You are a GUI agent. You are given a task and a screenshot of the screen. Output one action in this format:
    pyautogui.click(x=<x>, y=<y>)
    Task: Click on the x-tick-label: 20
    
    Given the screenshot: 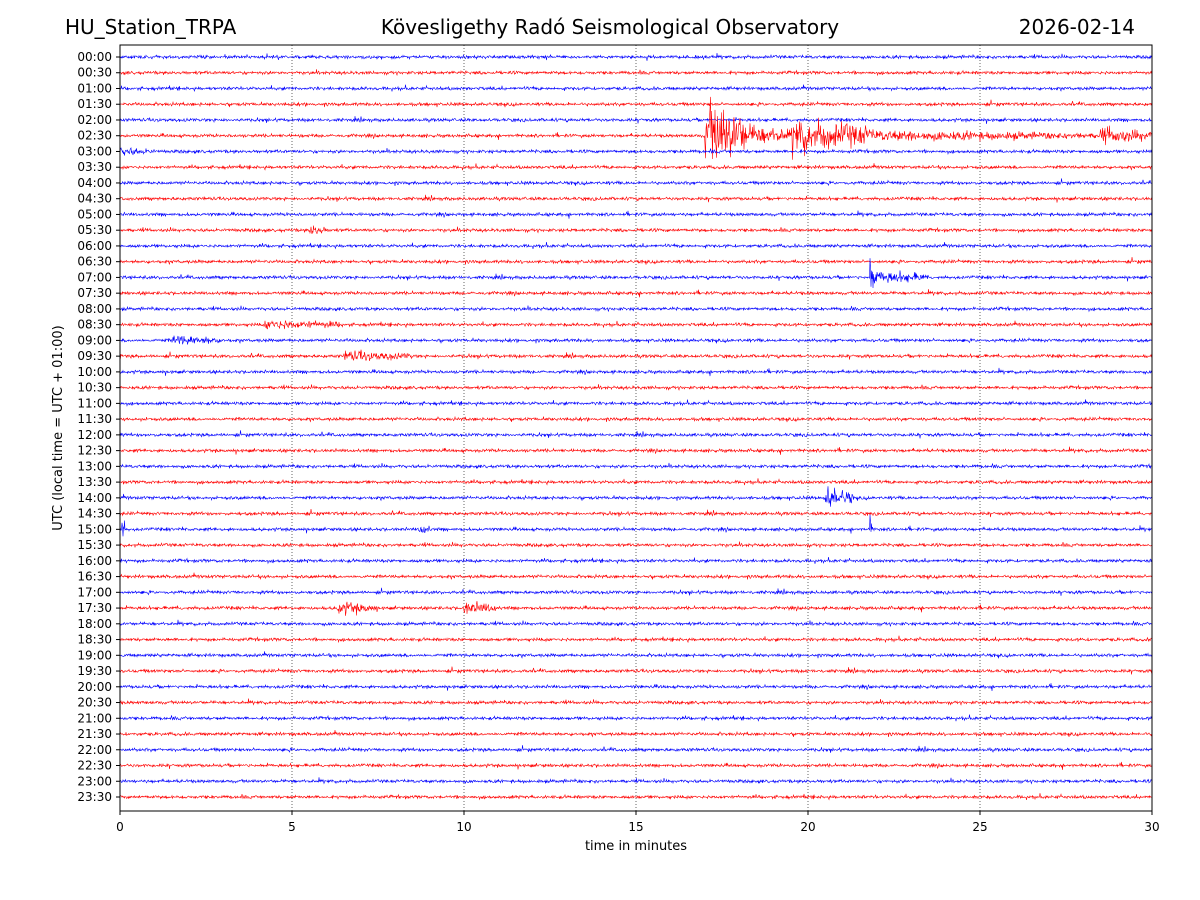 What is the action you would take?
    pyautogui.click(x=807, y=827)
    